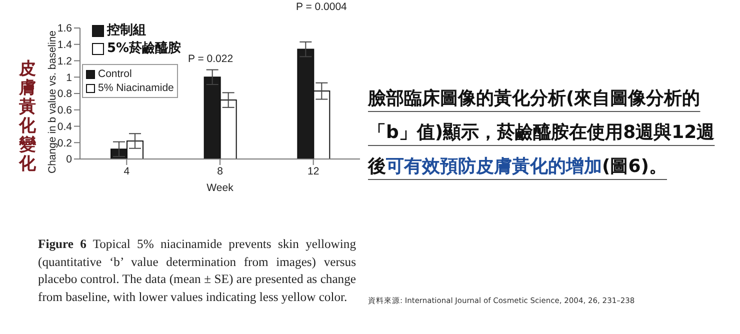 Image resolution: width=740 pixels, height=334 pixels. I want to click on y-tick-label: 1.4, so click(64, 45).